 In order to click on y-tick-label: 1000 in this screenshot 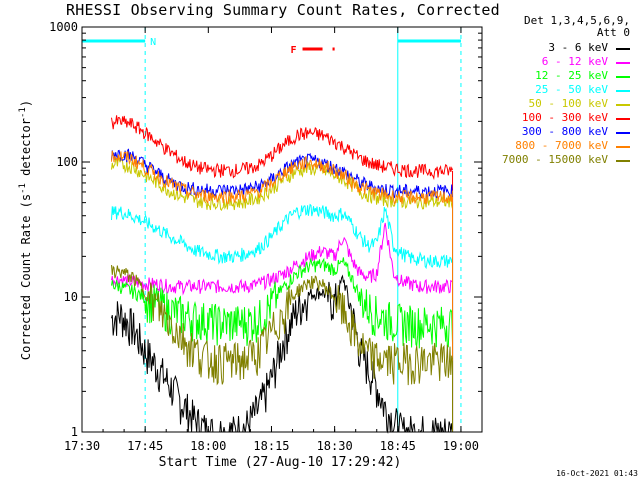, I will do `click(63, 27)`.